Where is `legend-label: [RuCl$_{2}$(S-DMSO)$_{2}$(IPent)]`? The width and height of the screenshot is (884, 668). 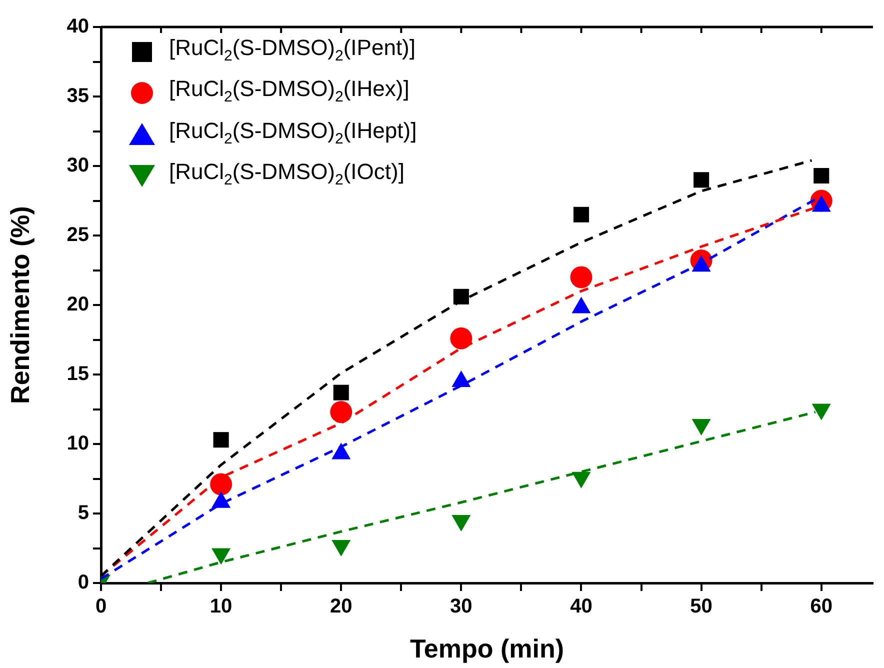
legend-label: [RuCl$_{2}$(S-DMSO)$_{2}$(IPent)] is located at coordinates (292, 50).